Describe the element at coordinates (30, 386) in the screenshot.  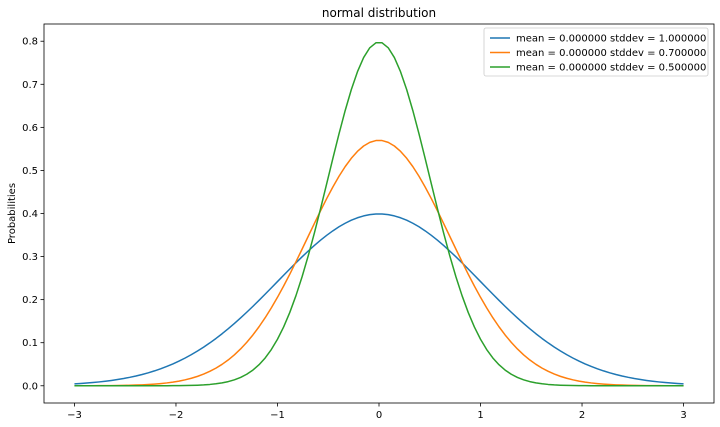
I see `y-tick-label: 0.0` at that location.